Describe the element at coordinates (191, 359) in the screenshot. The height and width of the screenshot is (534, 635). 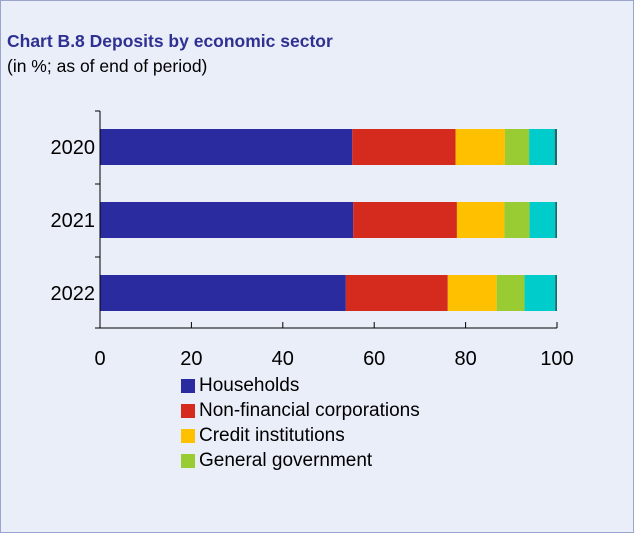
I see `x-tick-label-20: 20` at that location.